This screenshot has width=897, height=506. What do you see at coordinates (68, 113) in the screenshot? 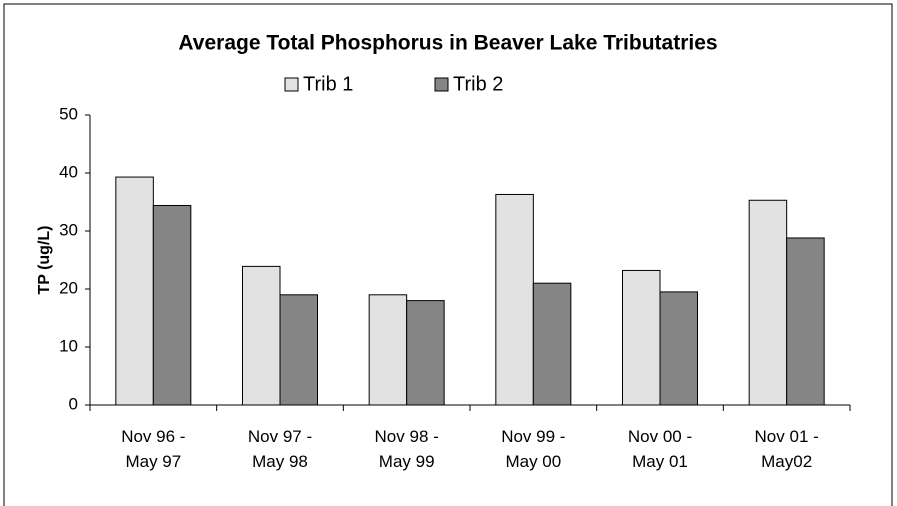
I see `y-tick-label: 50` at bounding box center [68, 113].